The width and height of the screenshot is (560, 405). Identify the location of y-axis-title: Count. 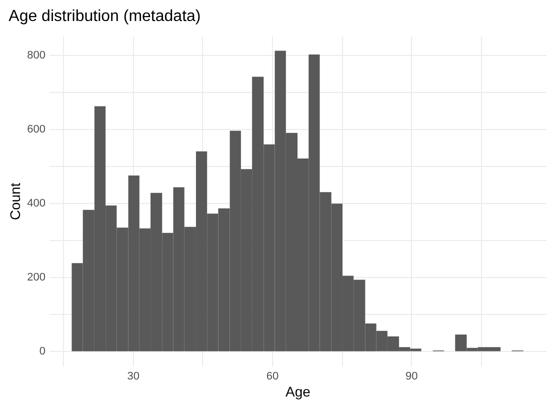
(15, 201).